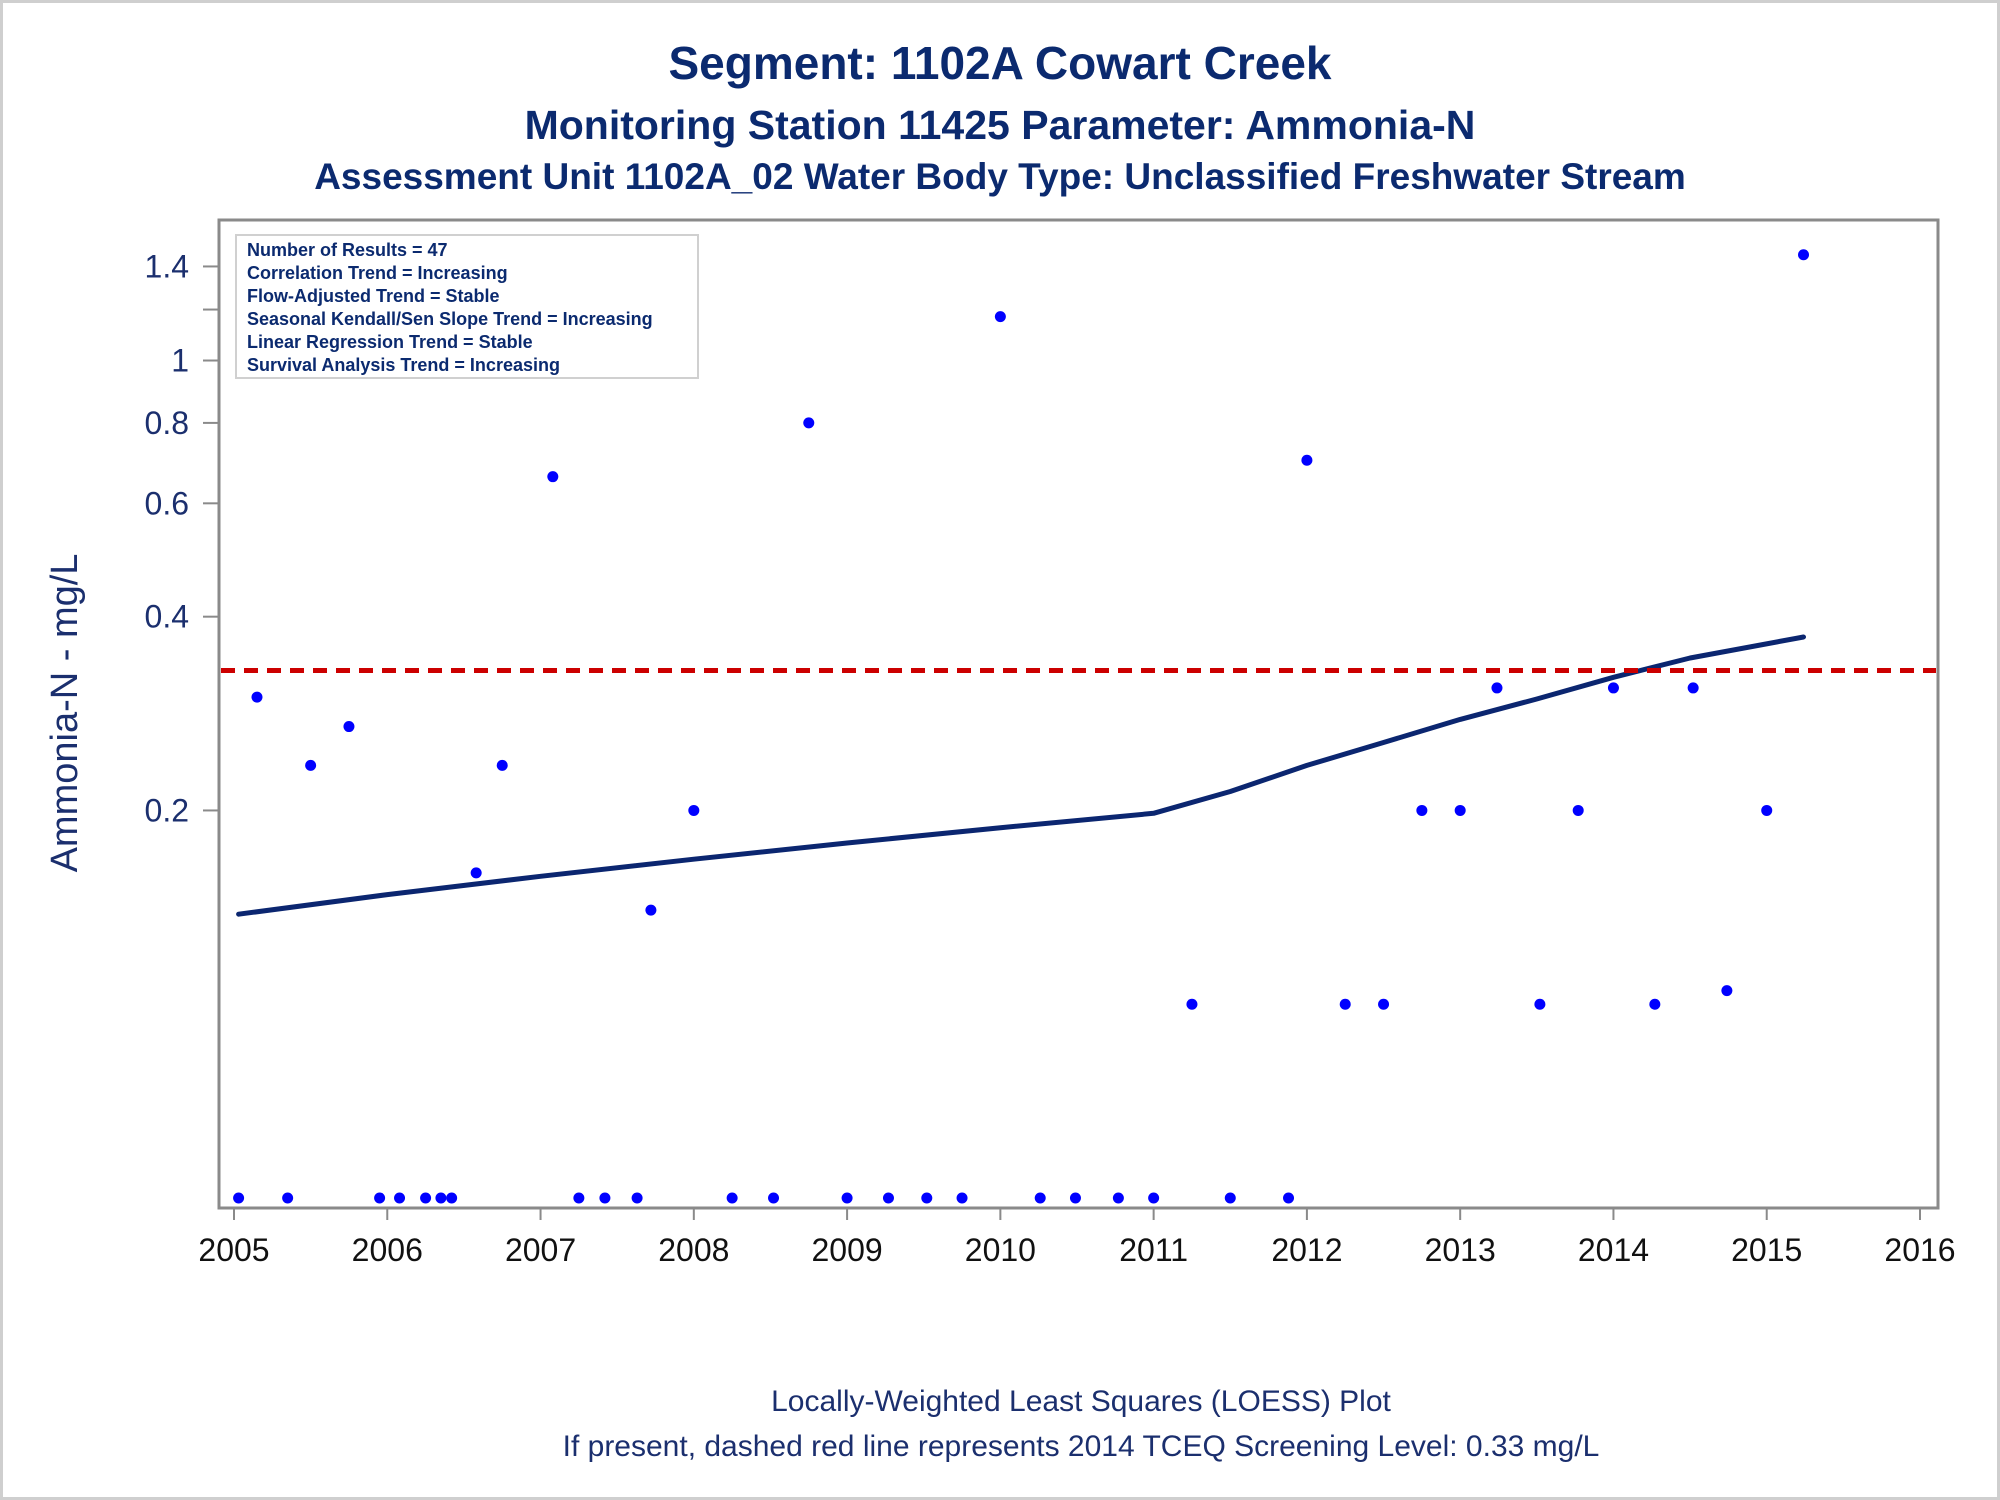 This screenshot has width=2000, height=1500. What do you see at coordinates (693, 1250) in the screenshot?
I see `x-tick-label: 2008` at bounding box center [693, 1250].